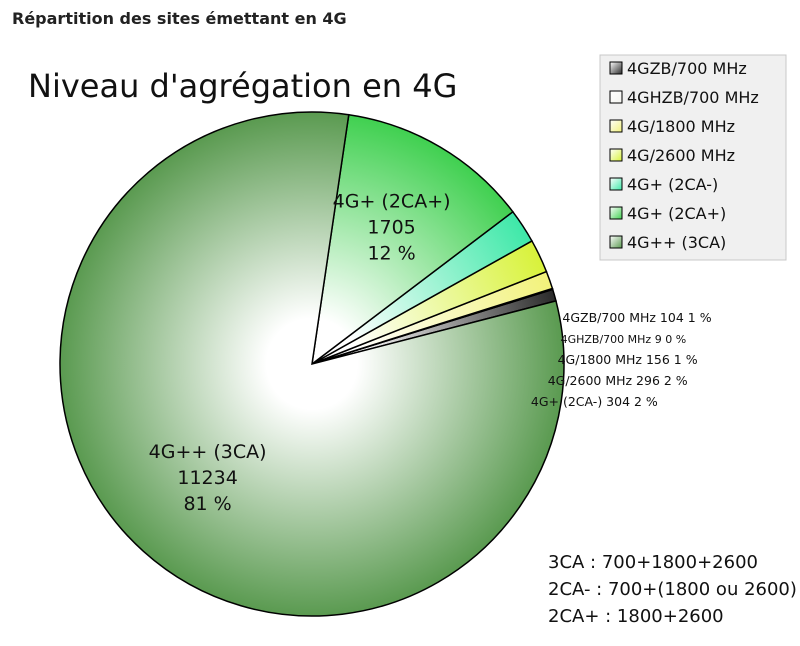 The image size is (800, 646). Describe the element at coordinates (653, 562) in the screenshot. I see `note-3ca: 3CA : 700+1800+2600` at that location.